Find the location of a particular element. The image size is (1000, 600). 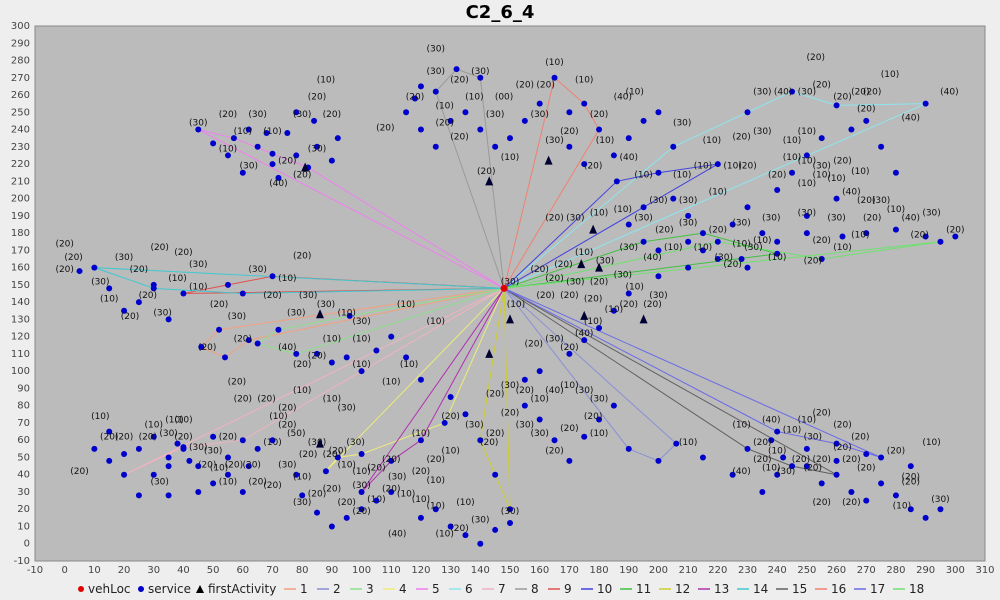

x-tick-label: 30 is located at coordinates (153, 570).